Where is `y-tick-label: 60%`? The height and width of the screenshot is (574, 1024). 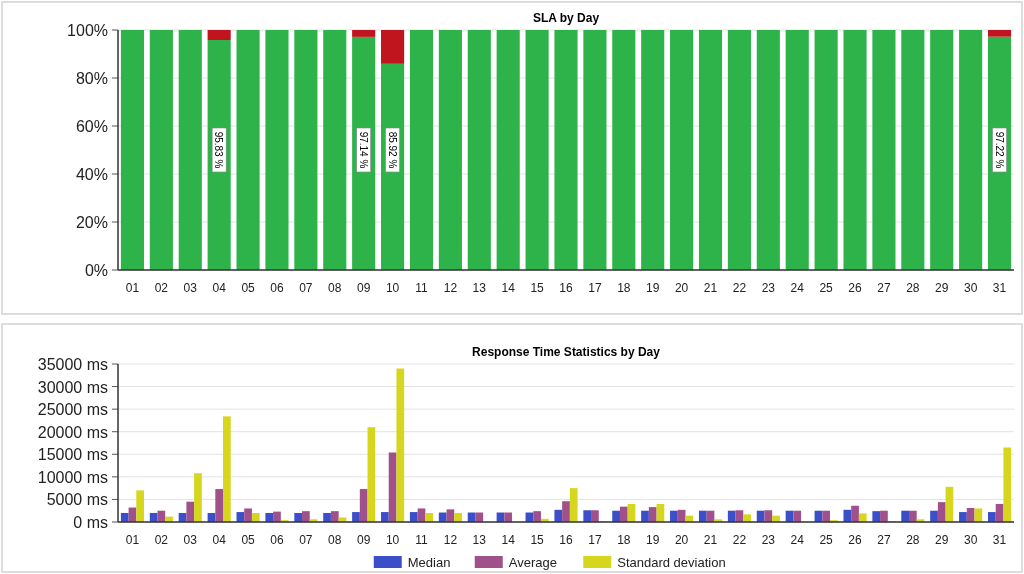
y-tick-label: 60% is located at coordinates (91, 126).